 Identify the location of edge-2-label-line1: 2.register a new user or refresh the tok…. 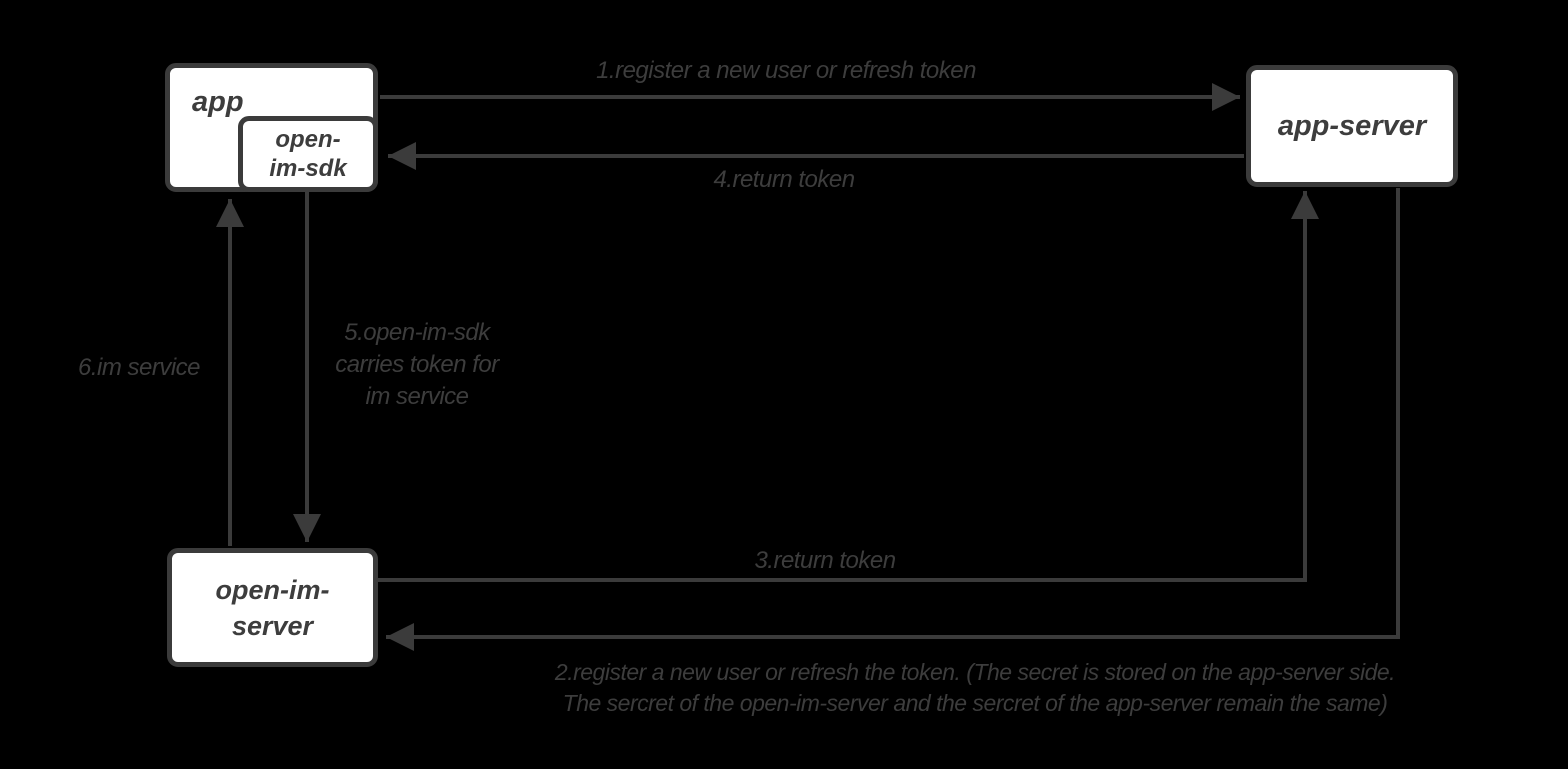
(975, 672).